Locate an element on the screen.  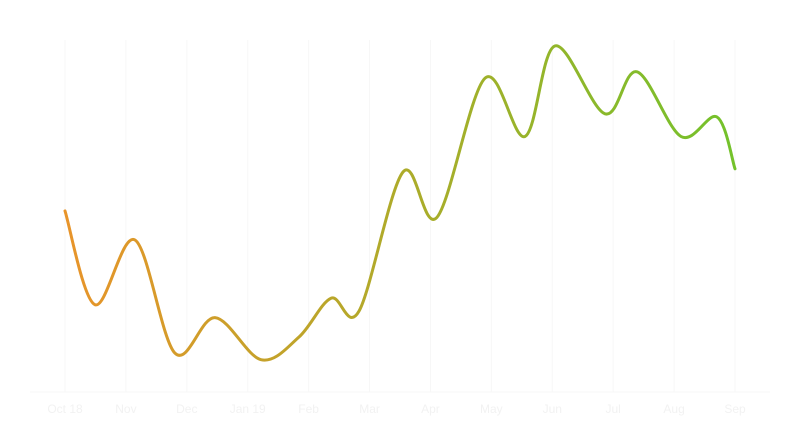
x-tick-label: Jul is located at coordinates (613, 409).